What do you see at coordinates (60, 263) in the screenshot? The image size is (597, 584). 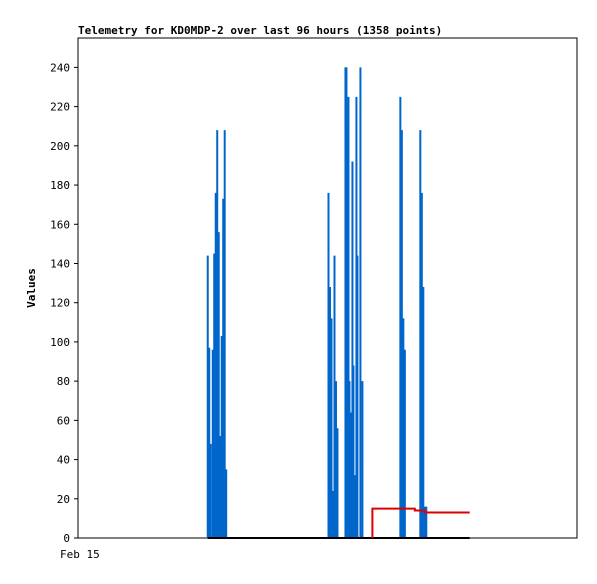 I see `y-tick-label-140: 140` at bounding box center [60, 263].